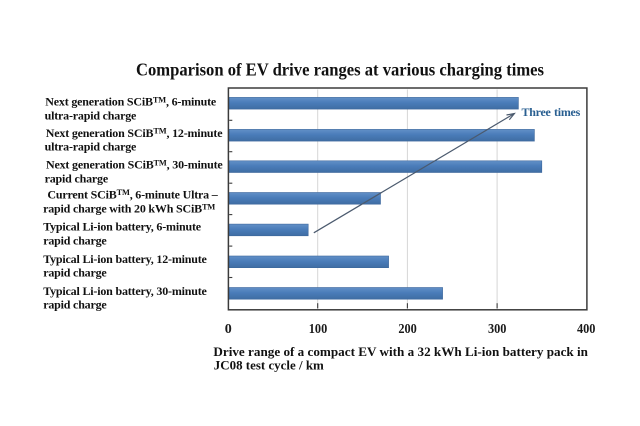 The height and width of the screenshot is (426, 640). Describe the element at coordinates (497, 329) in the screenshot. I see `svg-text: 300` at that location.